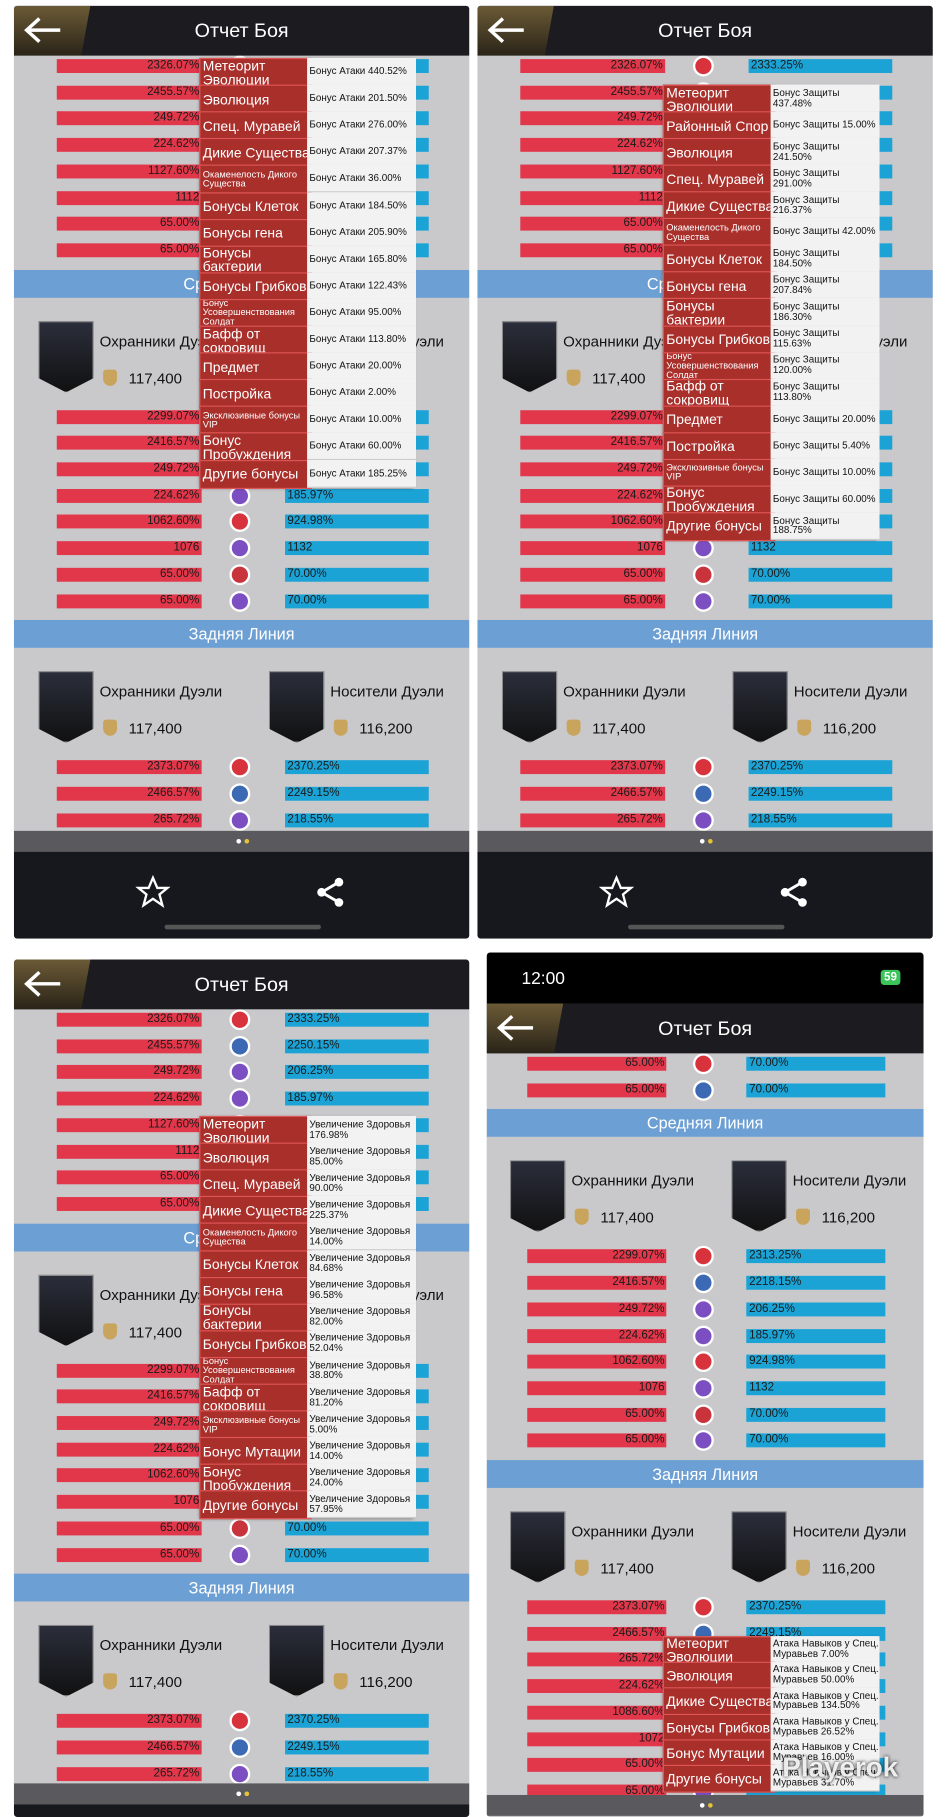  Describe the element at coordinates (255, 126) in the screenshot. I see `bonus-source: Спец. Муравей` at that location.